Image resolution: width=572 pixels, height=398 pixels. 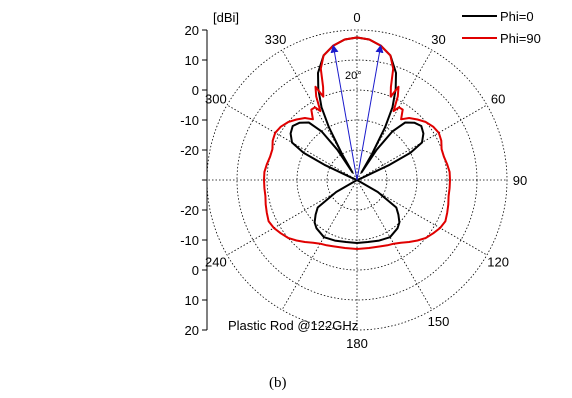 I want to click on angle-label-60: 60, so click(x=498, y=99).